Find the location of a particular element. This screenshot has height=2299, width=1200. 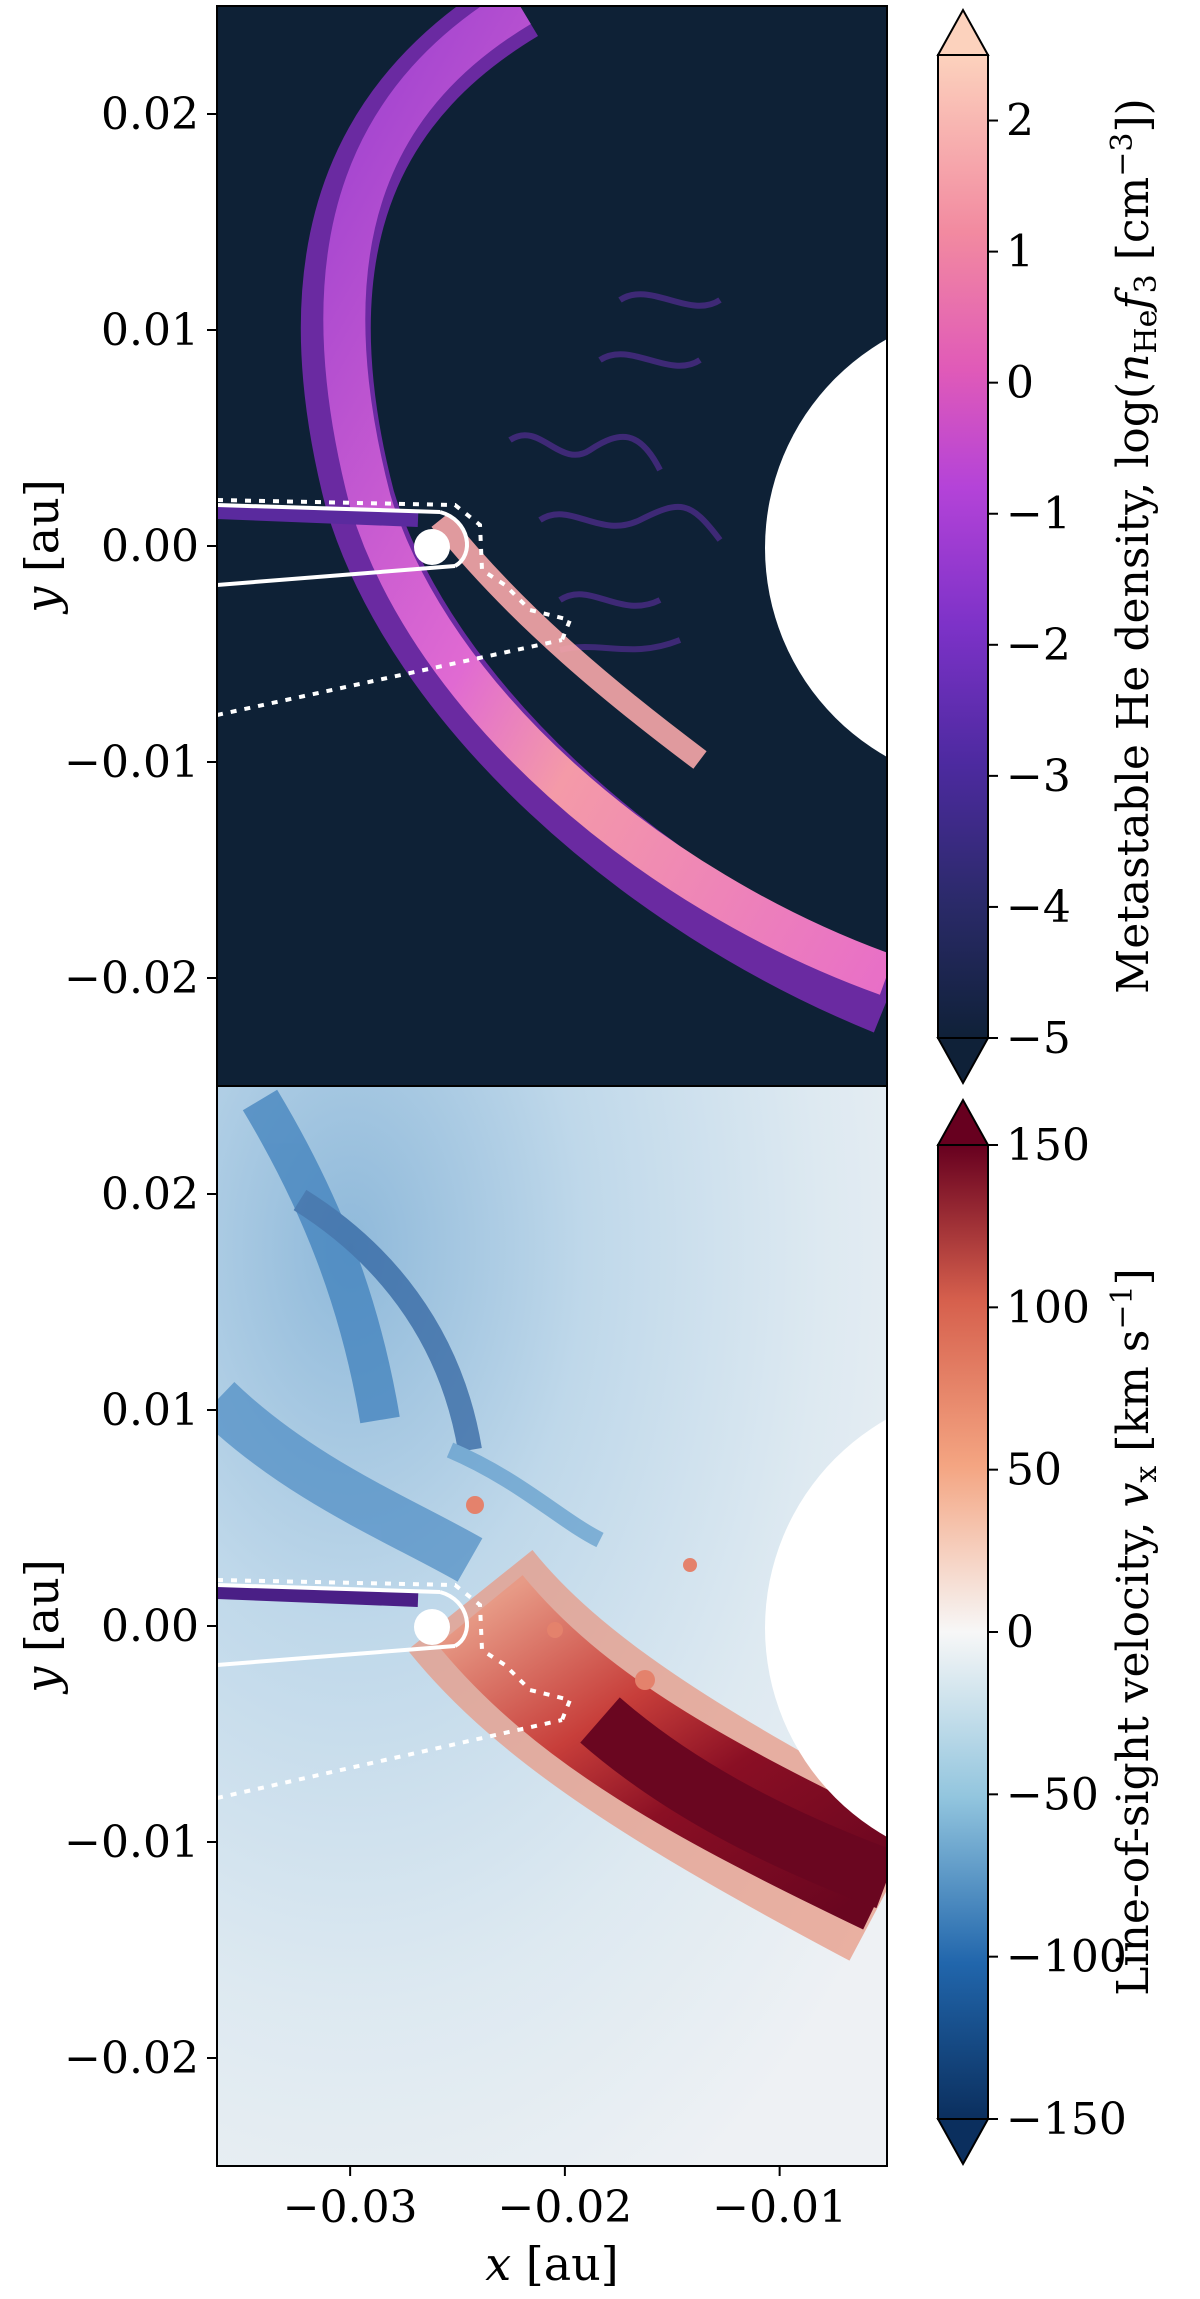

bottom-blue-features is located at coordinates (410, 1335).